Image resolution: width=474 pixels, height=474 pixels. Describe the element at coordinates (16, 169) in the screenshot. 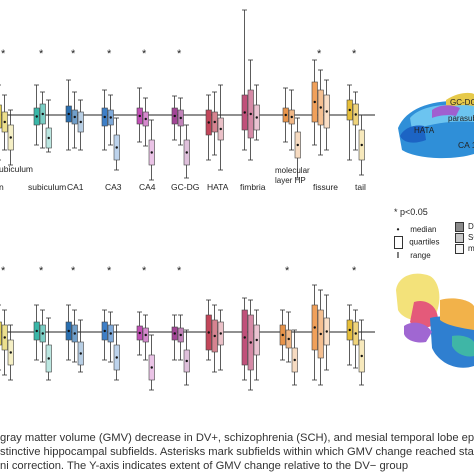

I see `stray-label-subiculum: ubiculum` at that location.